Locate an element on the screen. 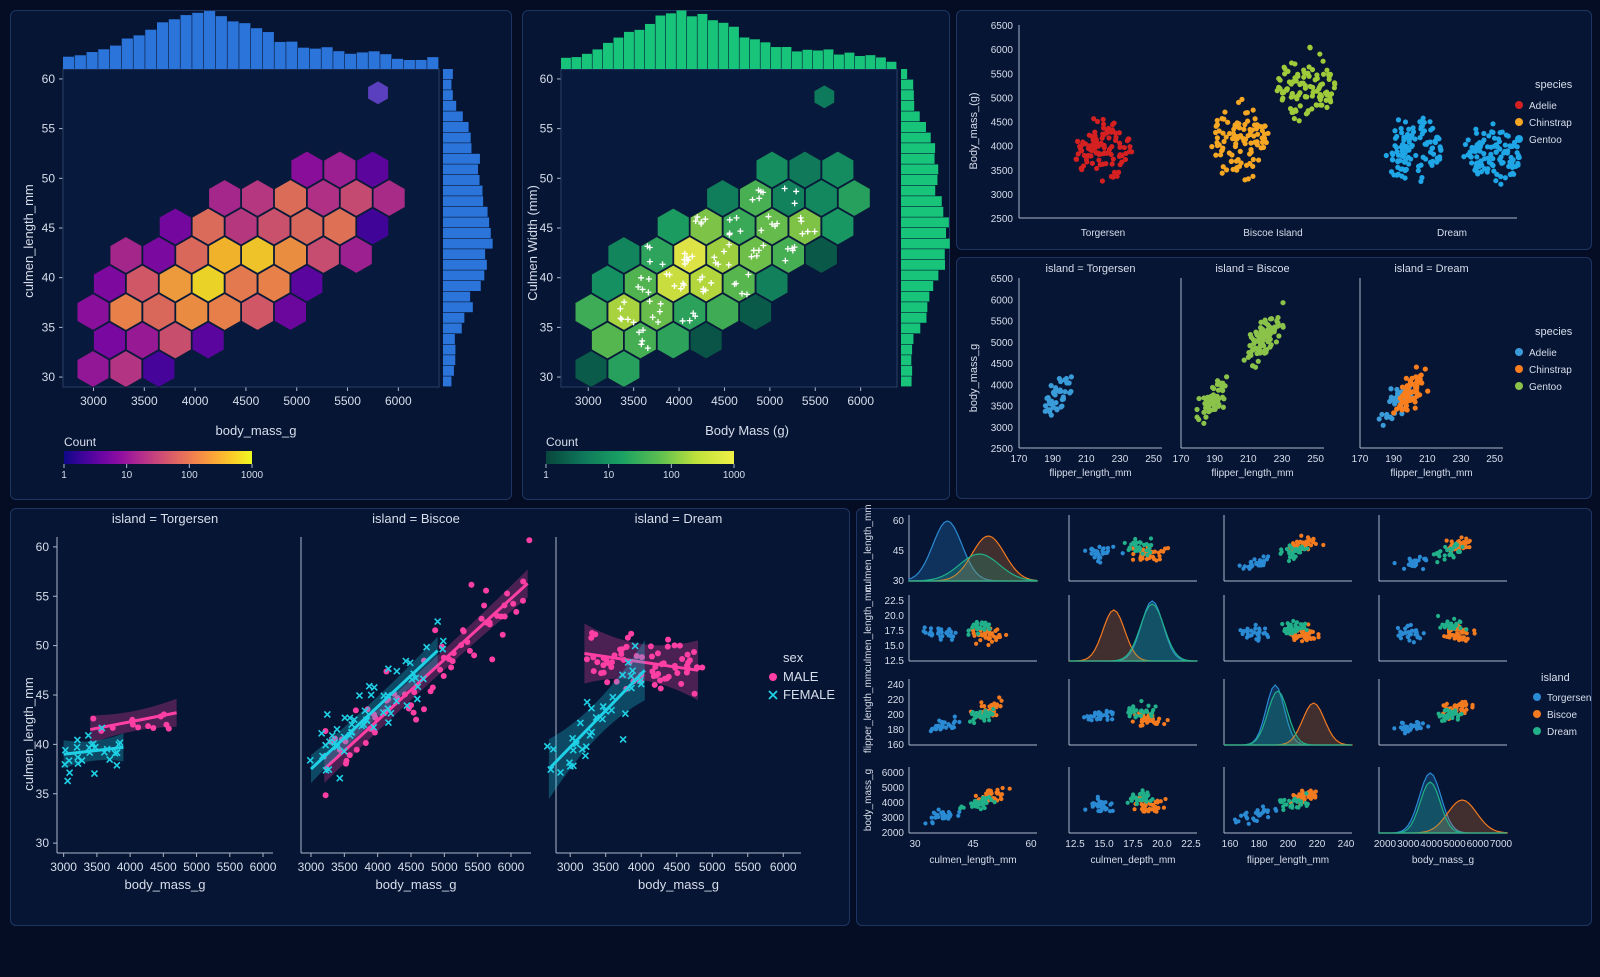 The image size is (1600, 977). x-tick-label: 5000 is located at coordinates (712, 867).